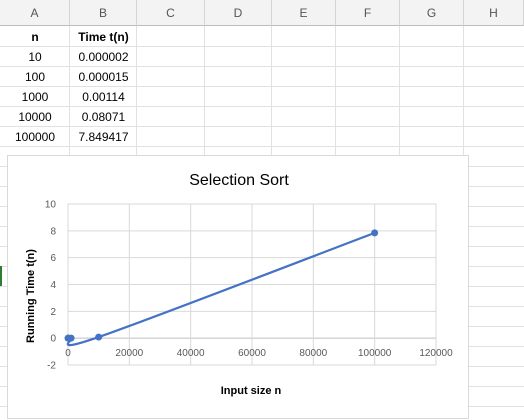 Image resolution: width=524 pixels, height=420 pixels. What do you see at coordinates (103, 57) in the screenshot?
I see `cell-time-1: 0.000002` at bounding box center [103, 57].